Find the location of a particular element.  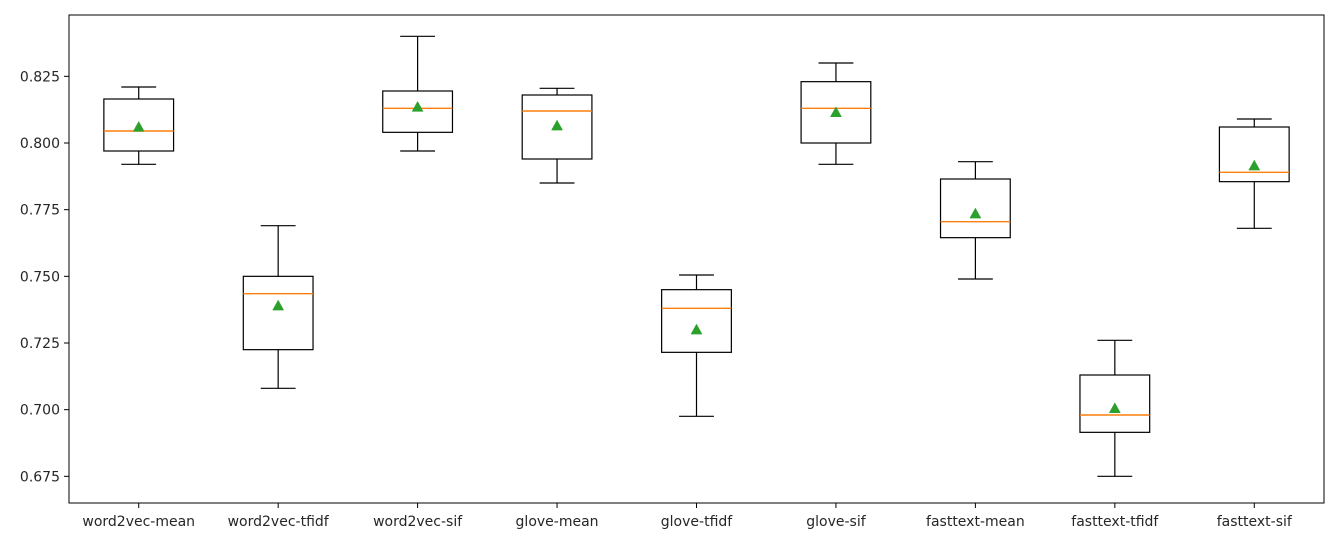

y-axis: 0.675 0.700 0.725 0.750 0.775 0.800 0.825 is located at coordinates (44, 277).